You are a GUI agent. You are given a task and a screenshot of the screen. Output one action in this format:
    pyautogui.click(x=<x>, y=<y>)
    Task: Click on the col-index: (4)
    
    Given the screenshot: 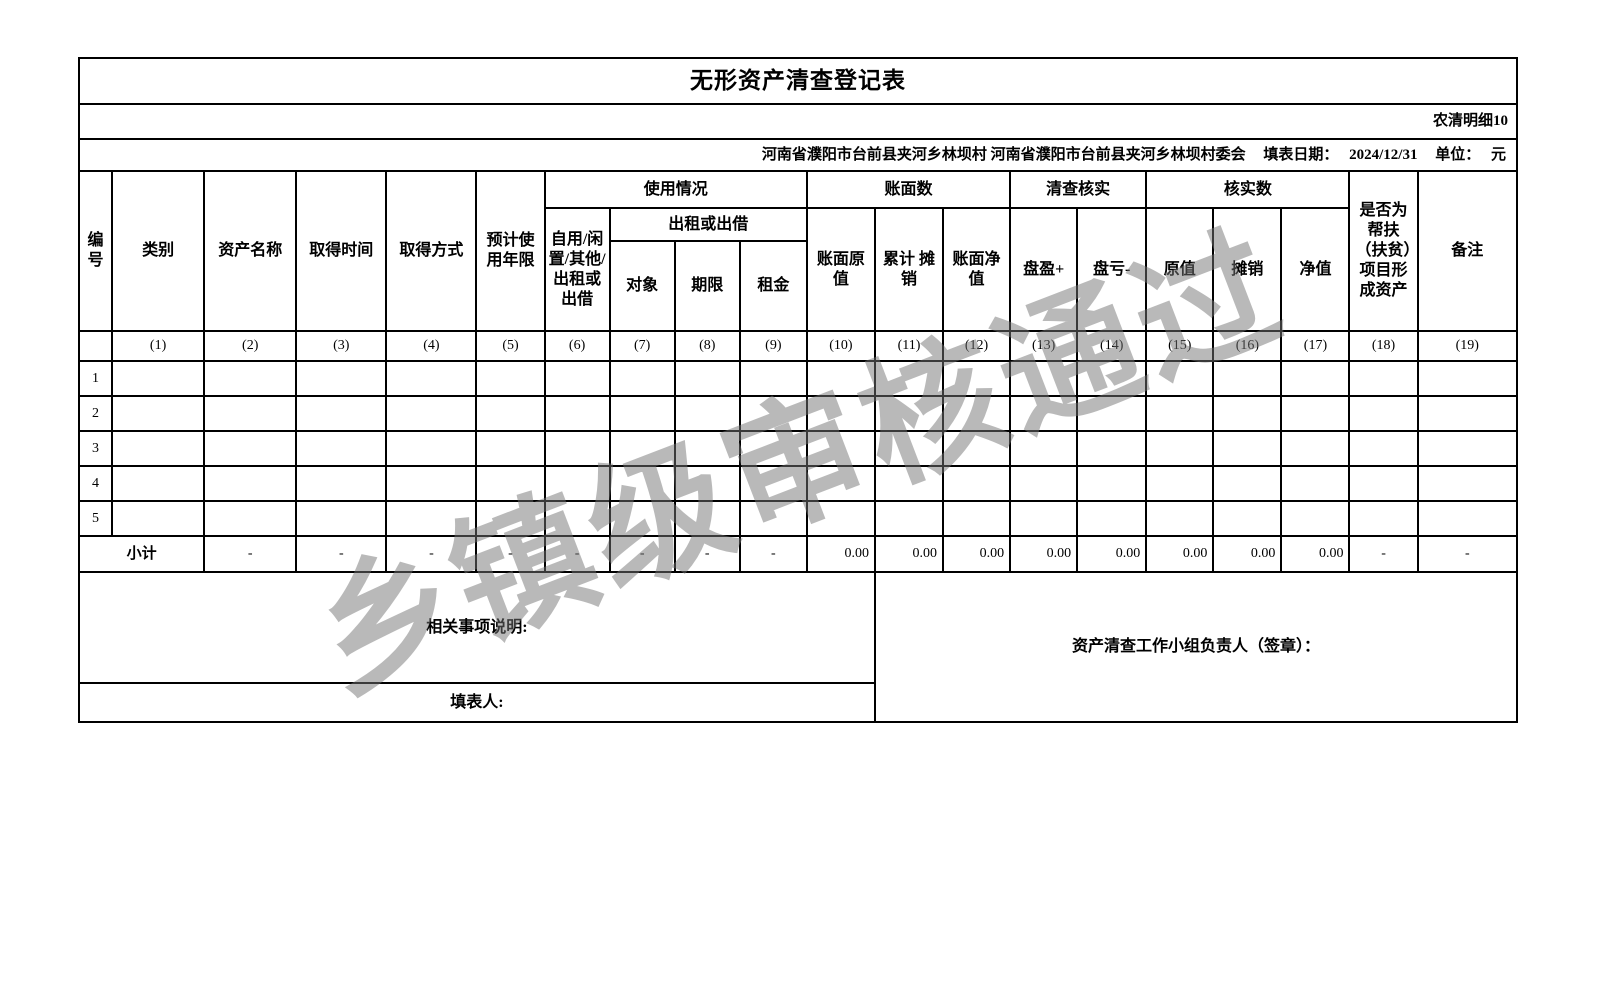 What is the action you would take?
    pyautogui.click(x=431, y=346)
    